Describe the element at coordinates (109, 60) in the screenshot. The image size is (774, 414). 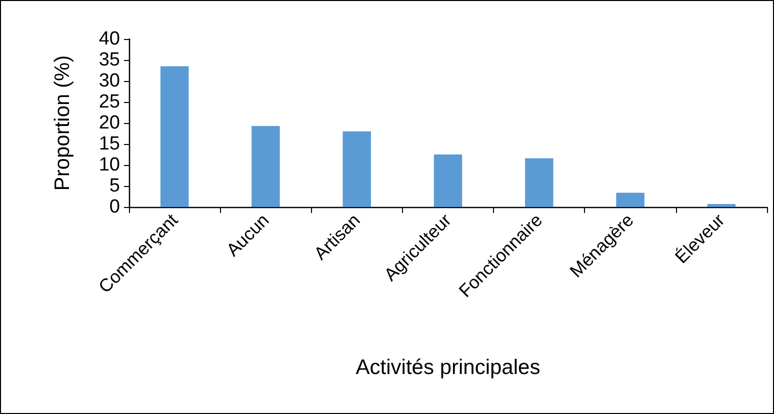
I see `y-tick-label: 35` at that location.